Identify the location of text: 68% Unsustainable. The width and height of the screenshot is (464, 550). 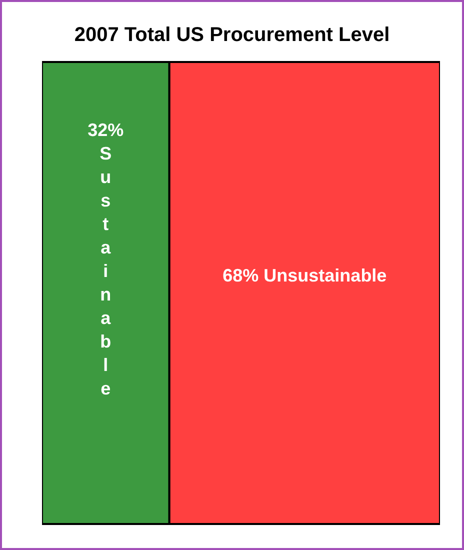
(304, 276).